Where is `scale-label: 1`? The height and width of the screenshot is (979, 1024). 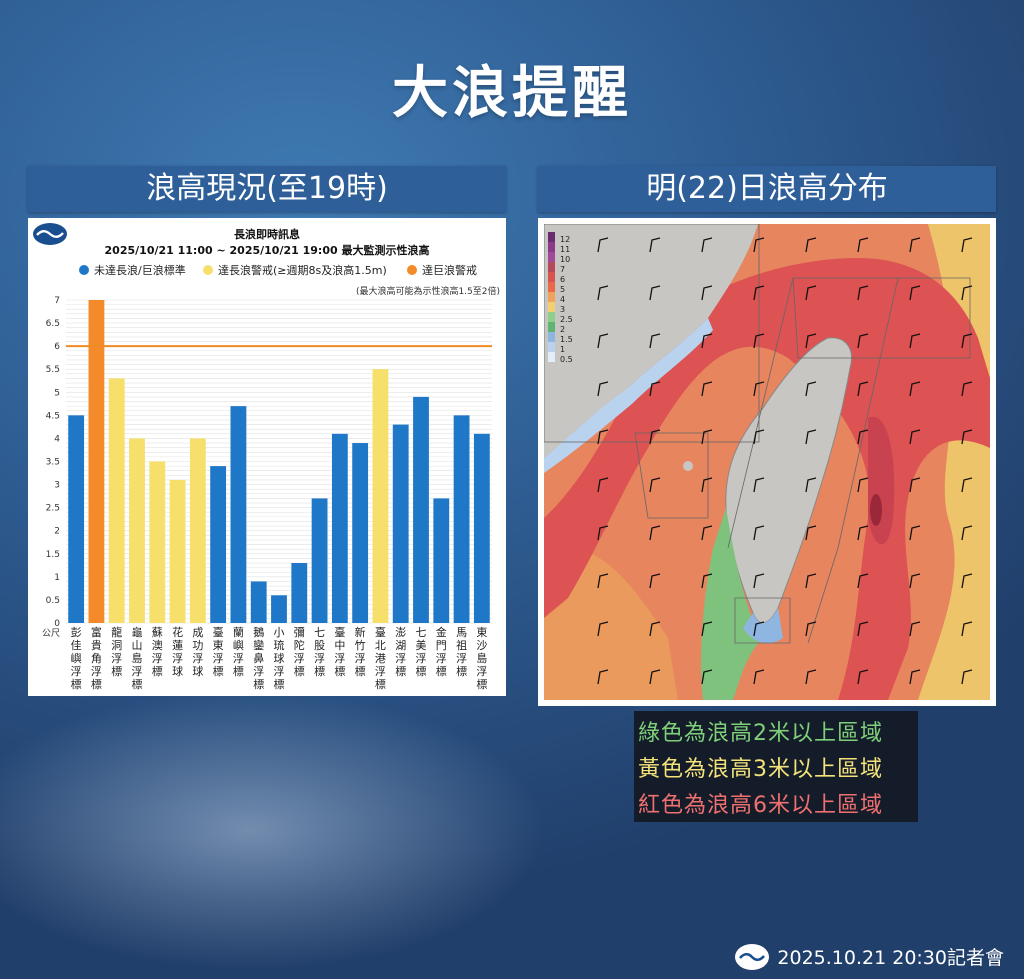
scale-label: 1 is located at coordinates (562, 349).